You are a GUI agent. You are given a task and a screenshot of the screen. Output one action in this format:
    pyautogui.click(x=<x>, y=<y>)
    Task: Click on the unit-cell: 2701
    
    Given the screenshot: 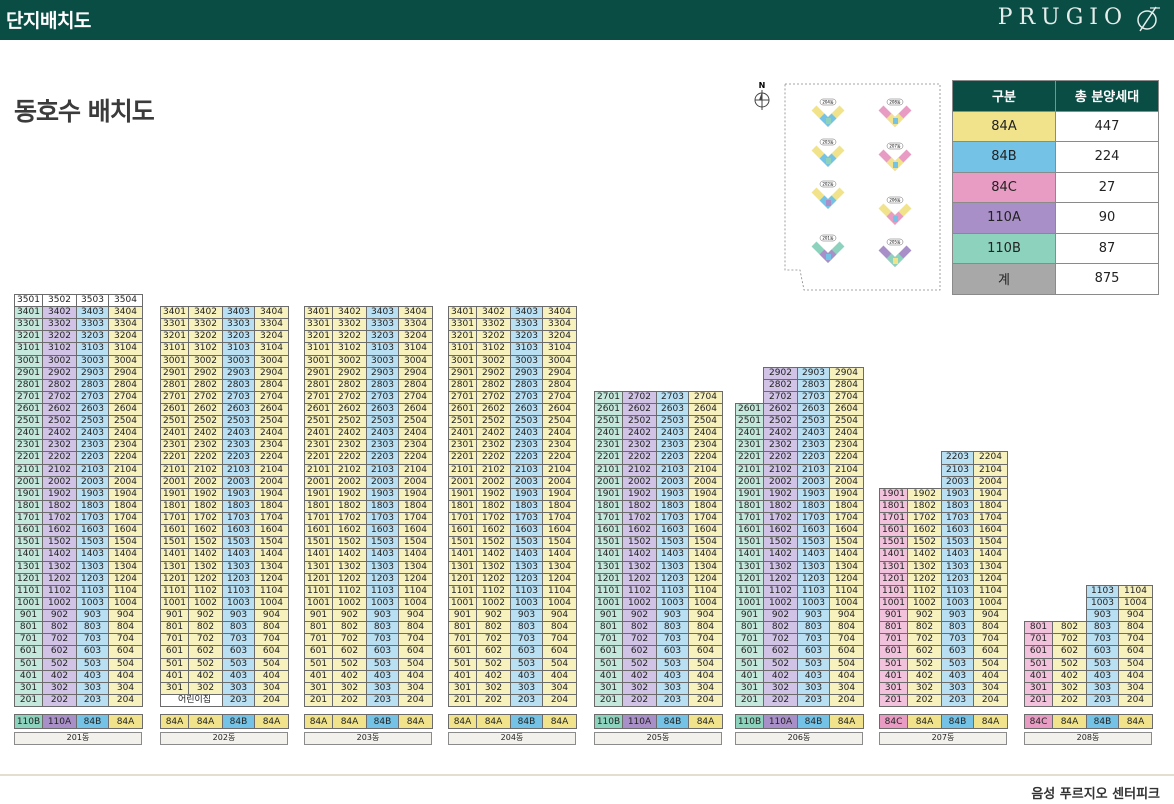 What is the action you would take?
    pyautogui.click(x=318, y=397)
    